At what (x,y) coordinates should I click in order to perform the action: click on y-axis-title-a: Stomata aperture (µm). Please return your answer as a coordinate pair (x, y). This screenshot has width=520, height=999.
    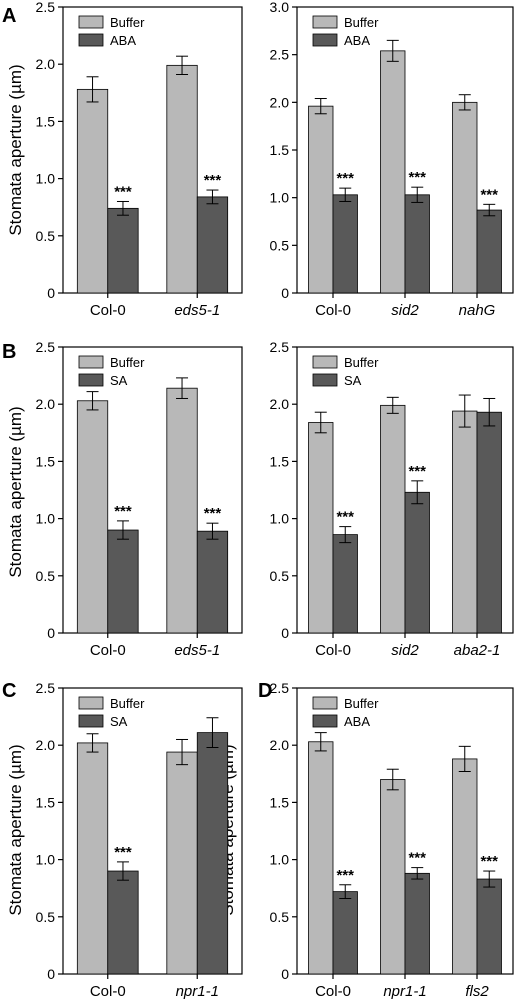
    Looking at the image, I should click on (15, 149).